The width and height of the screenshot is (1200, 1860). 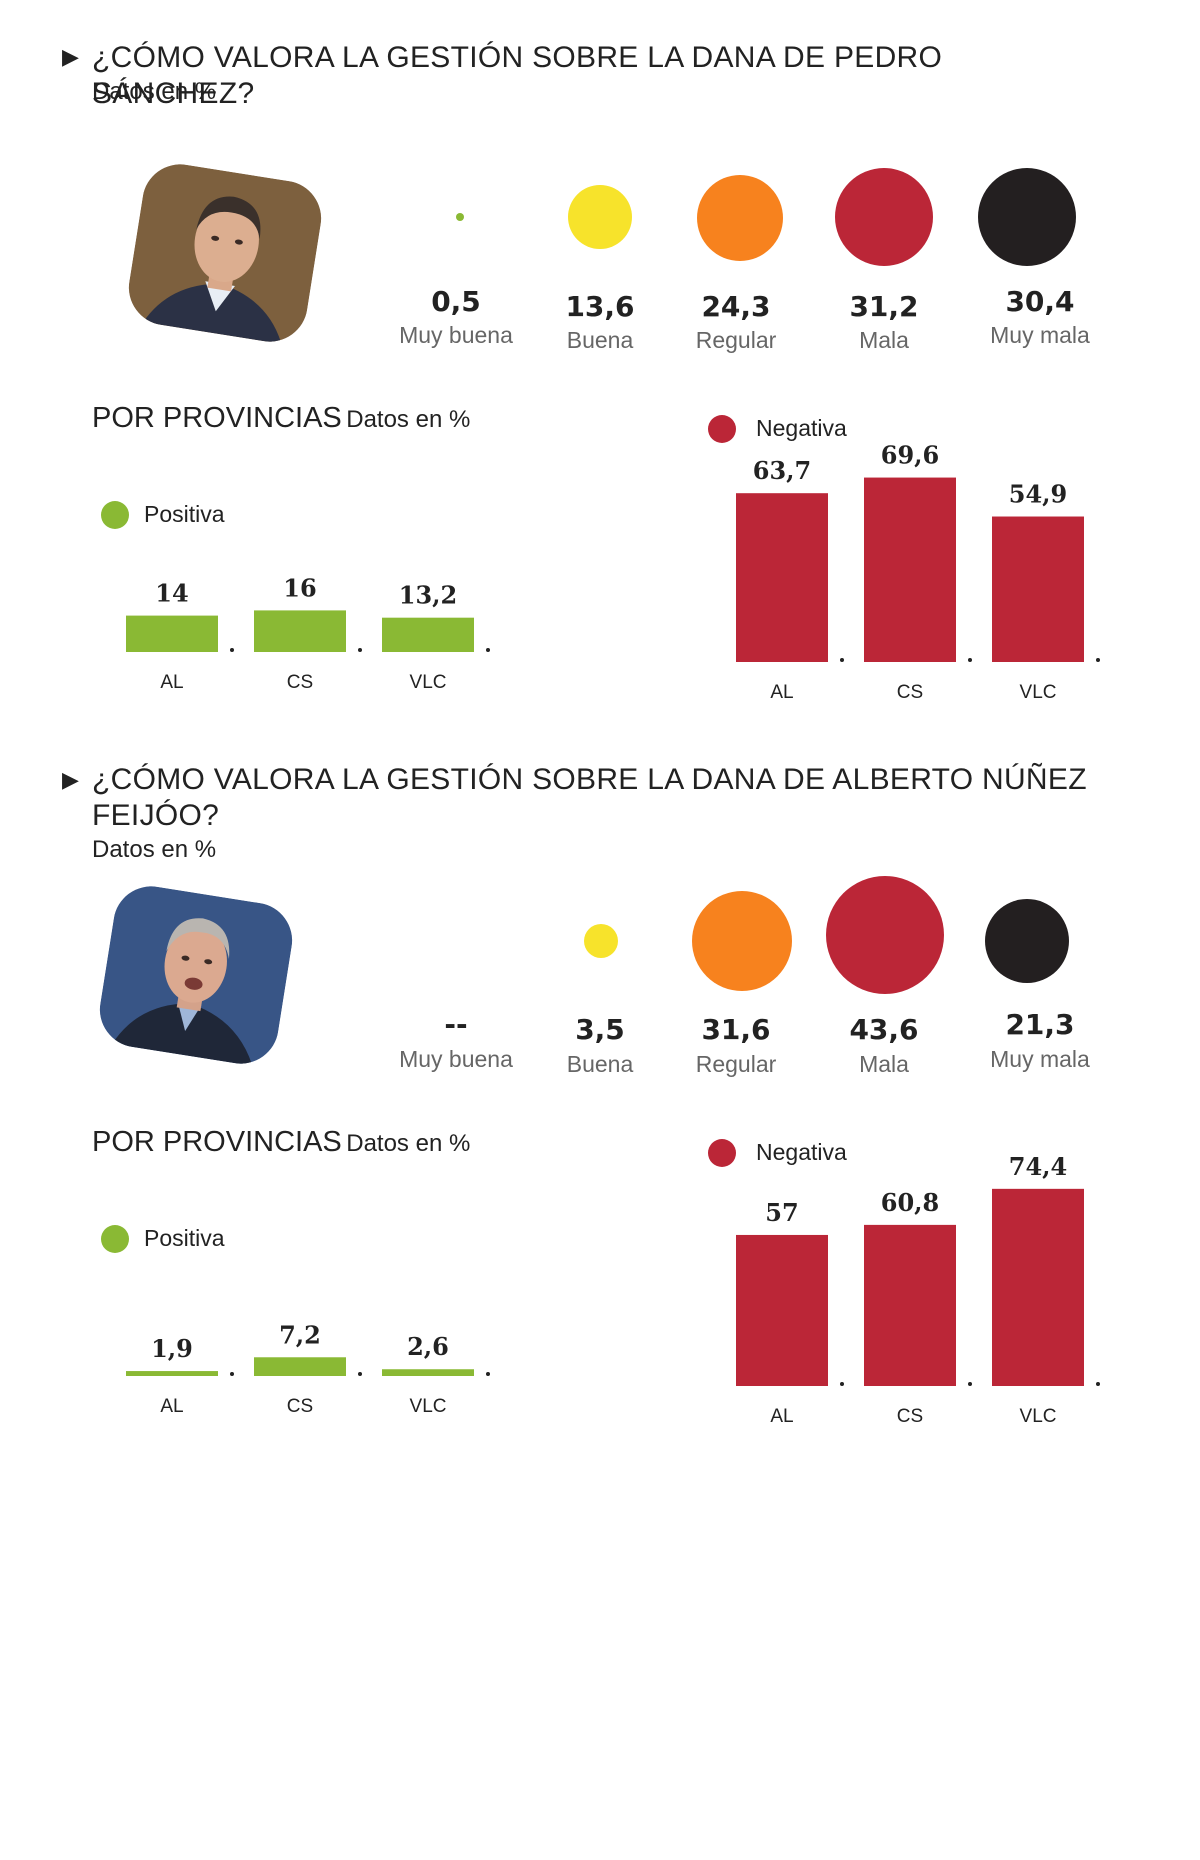 I want to click on rating-value-muy-buena: --, so click(x=456, y=1024).